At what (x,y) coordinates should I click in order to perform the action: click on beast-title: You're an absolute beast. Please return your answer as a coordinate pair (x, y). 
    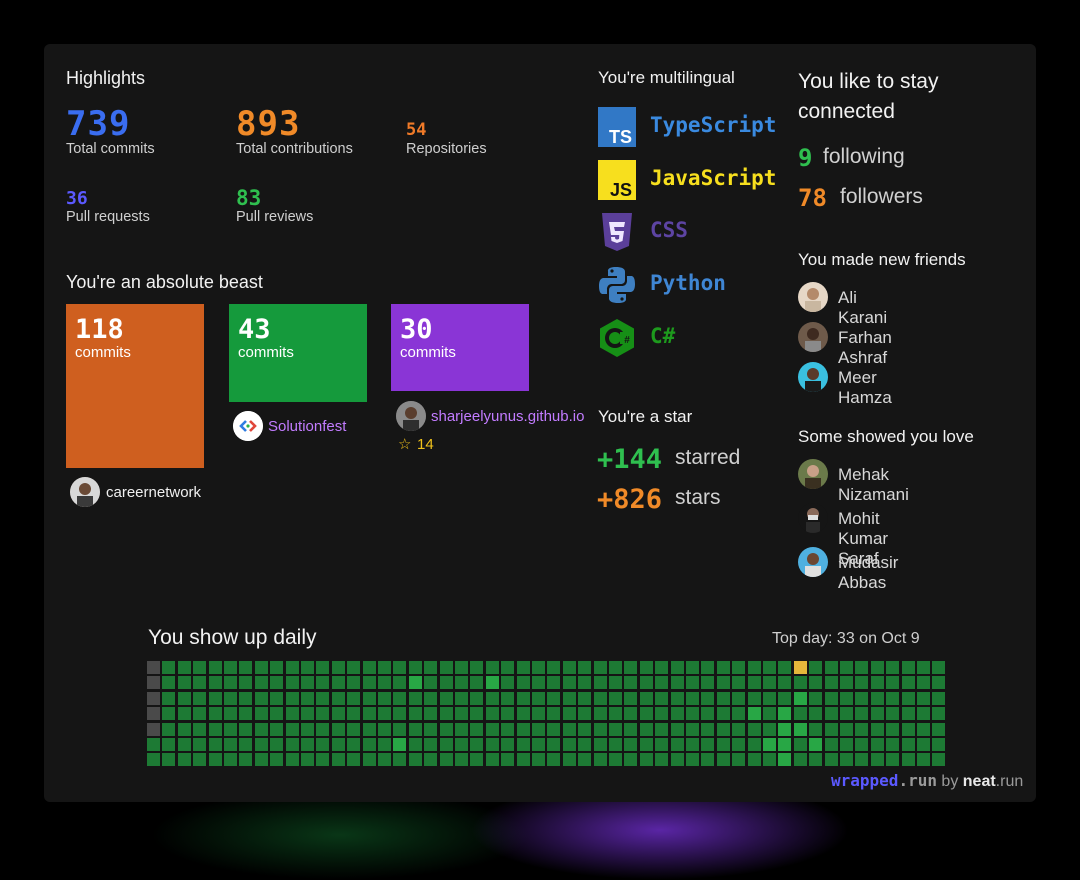
    Looking at the image, I should click on (164, 282).